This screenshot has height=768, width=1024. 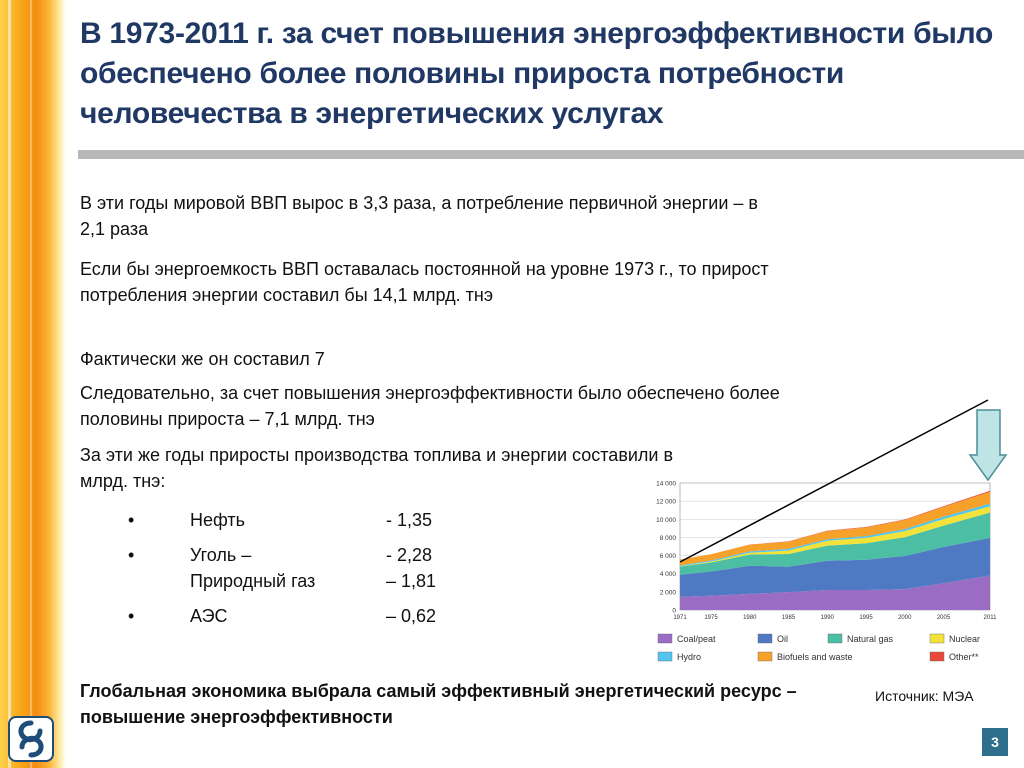 I want to click on legend-label: Hydro, so click(x=689, y=657).